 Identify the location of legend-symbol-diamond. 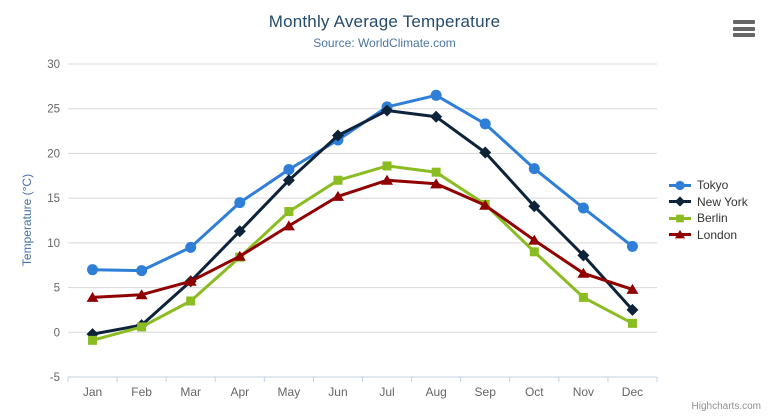
(680, 201).